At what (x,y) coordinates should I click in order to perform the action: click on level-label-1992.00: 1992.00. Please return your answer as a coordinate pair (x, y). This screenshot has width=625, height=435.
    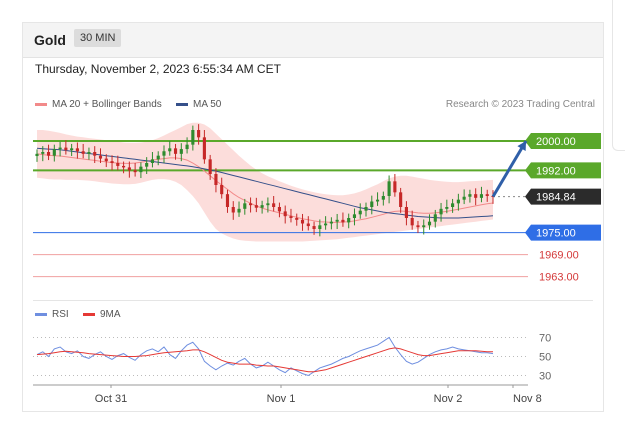
    Looking at the image, I should click on (556, 171).